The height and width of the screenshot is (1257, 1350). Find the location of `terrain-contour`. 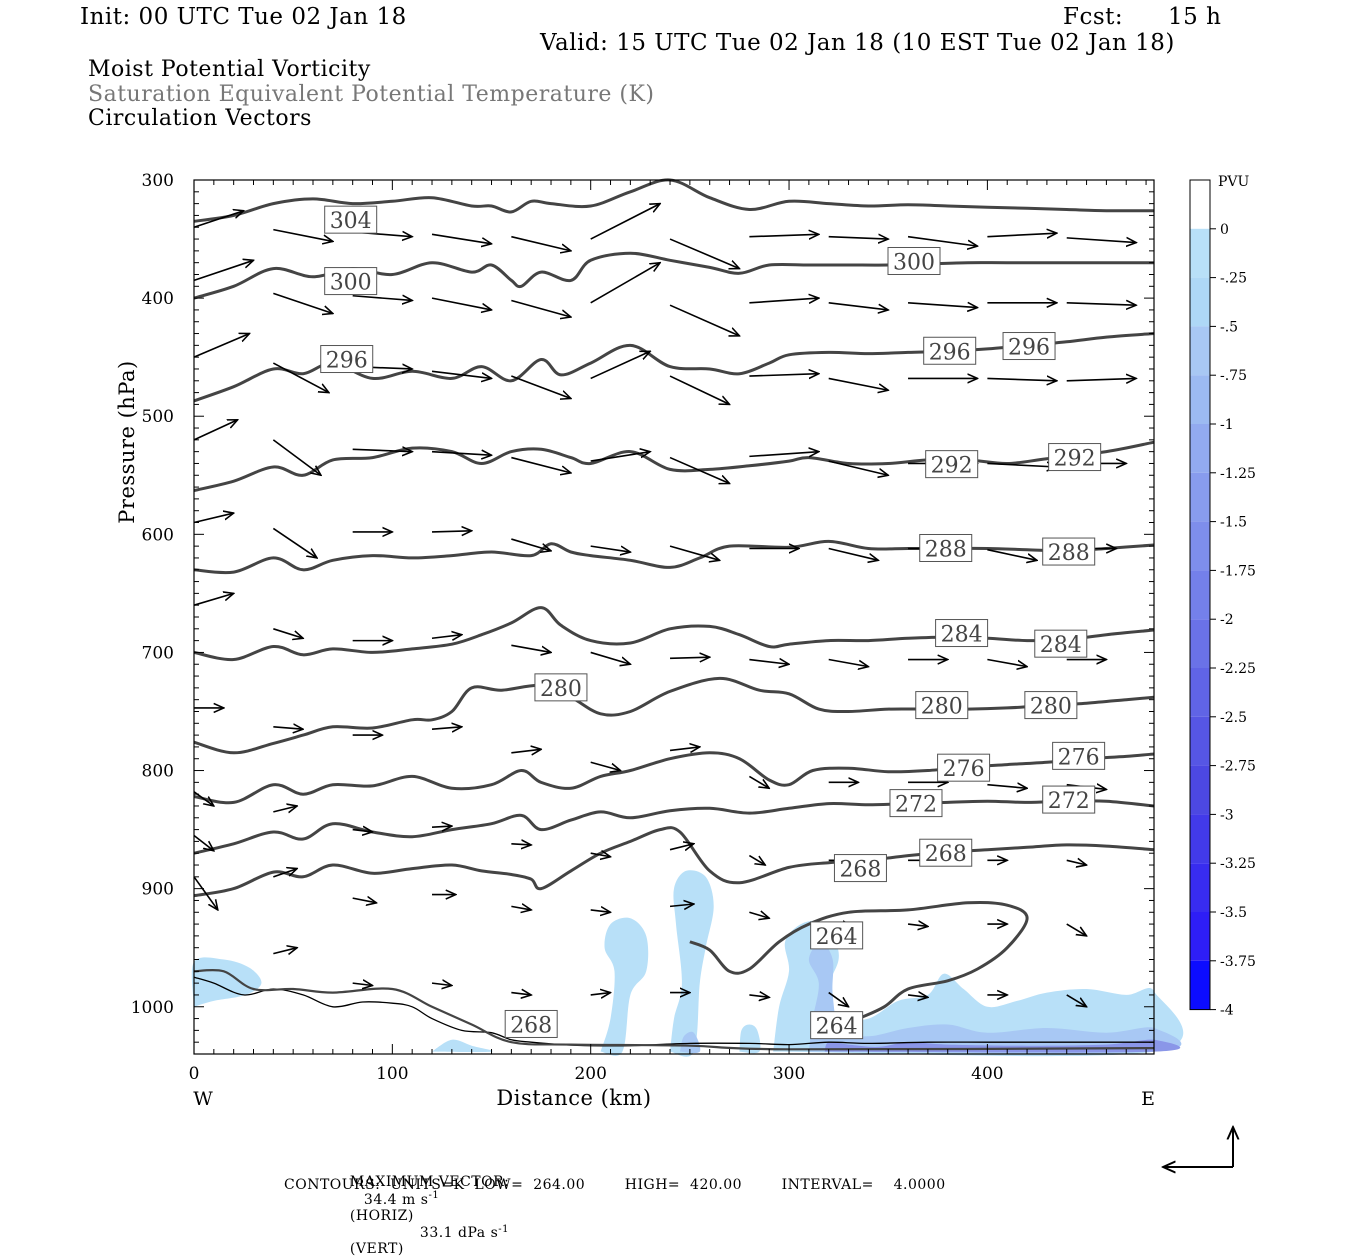

terrain-contour is located at coordinates (674, 1009).